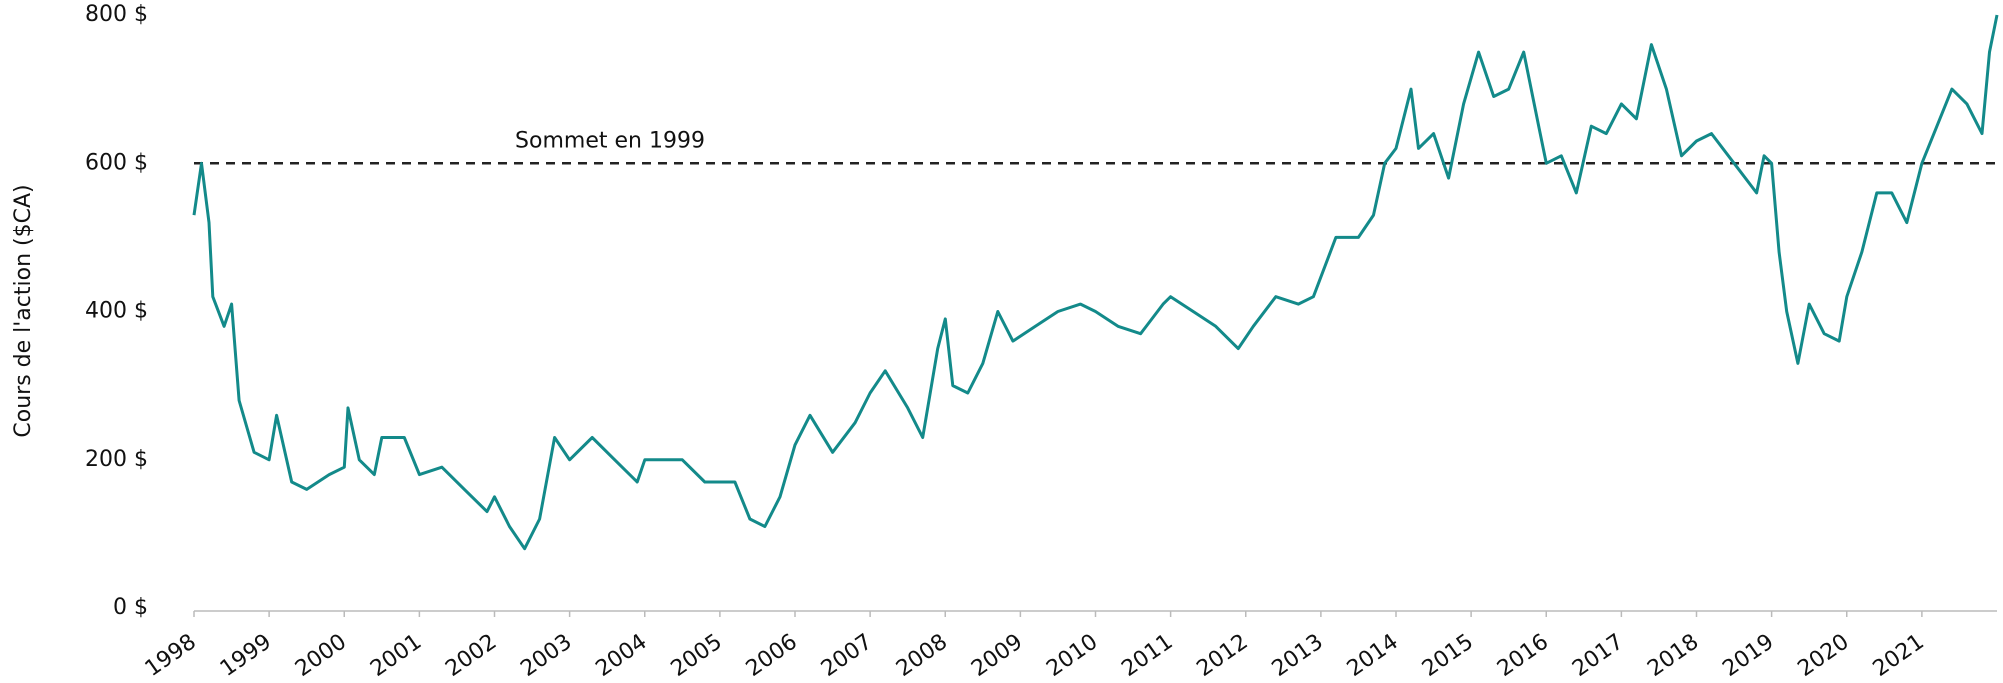 Image resolution: width=2003 pixels, height=683 pixels. What do you see at coordinates (621, 655) in the screenshot?
I see `x-tick-label: 2004` at bounding box center [621, 655].